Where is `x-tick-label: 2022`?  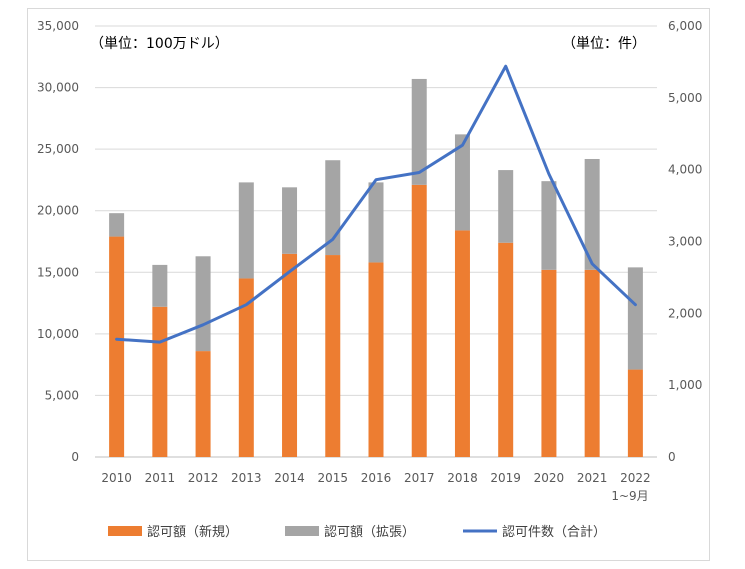 x-tick-label: 2022 is located at coordinates (635, 478).